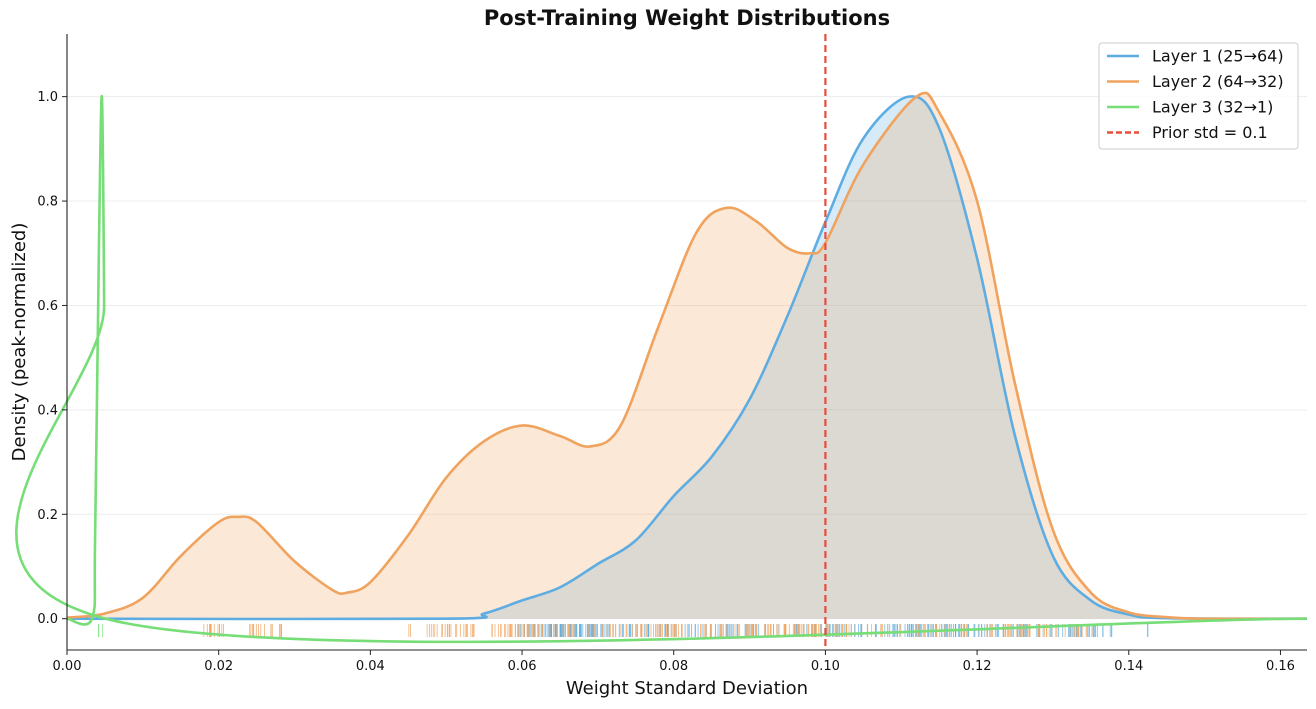 The image size is (1316, 709). What do you see at coordinates (1280, 666) in the screenshot?
I see `x-tick-label: 0.16` at bounding box center [1280, 666].